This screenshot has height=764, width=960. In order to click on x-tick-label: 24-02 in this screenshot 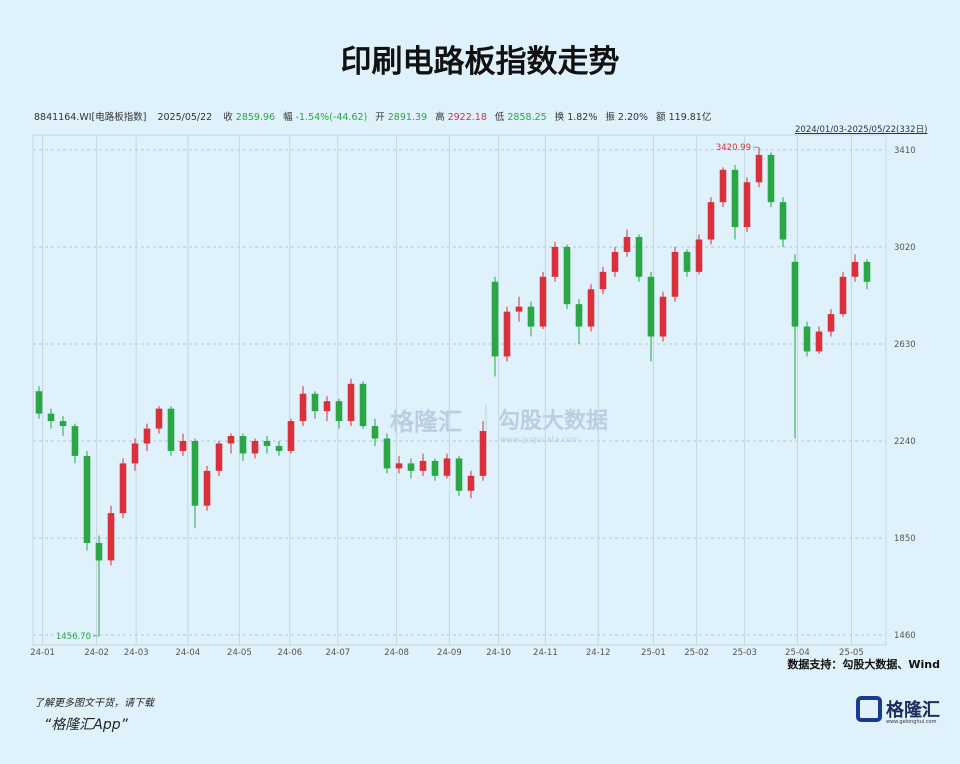, I will do `click(96, 653)`.